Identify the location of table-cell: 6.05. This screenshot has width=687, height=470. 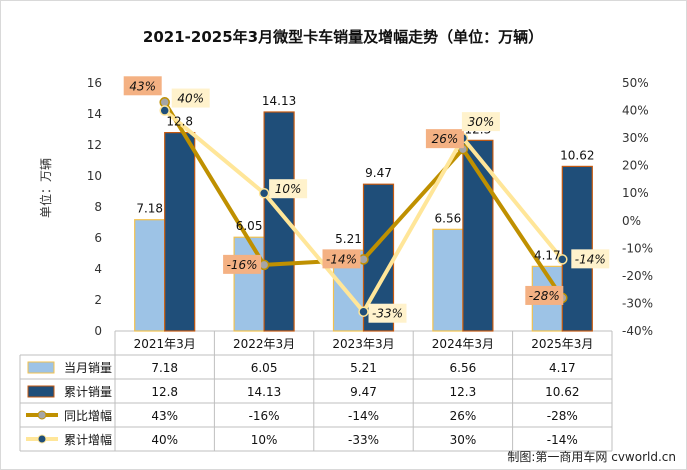
(264, 368).